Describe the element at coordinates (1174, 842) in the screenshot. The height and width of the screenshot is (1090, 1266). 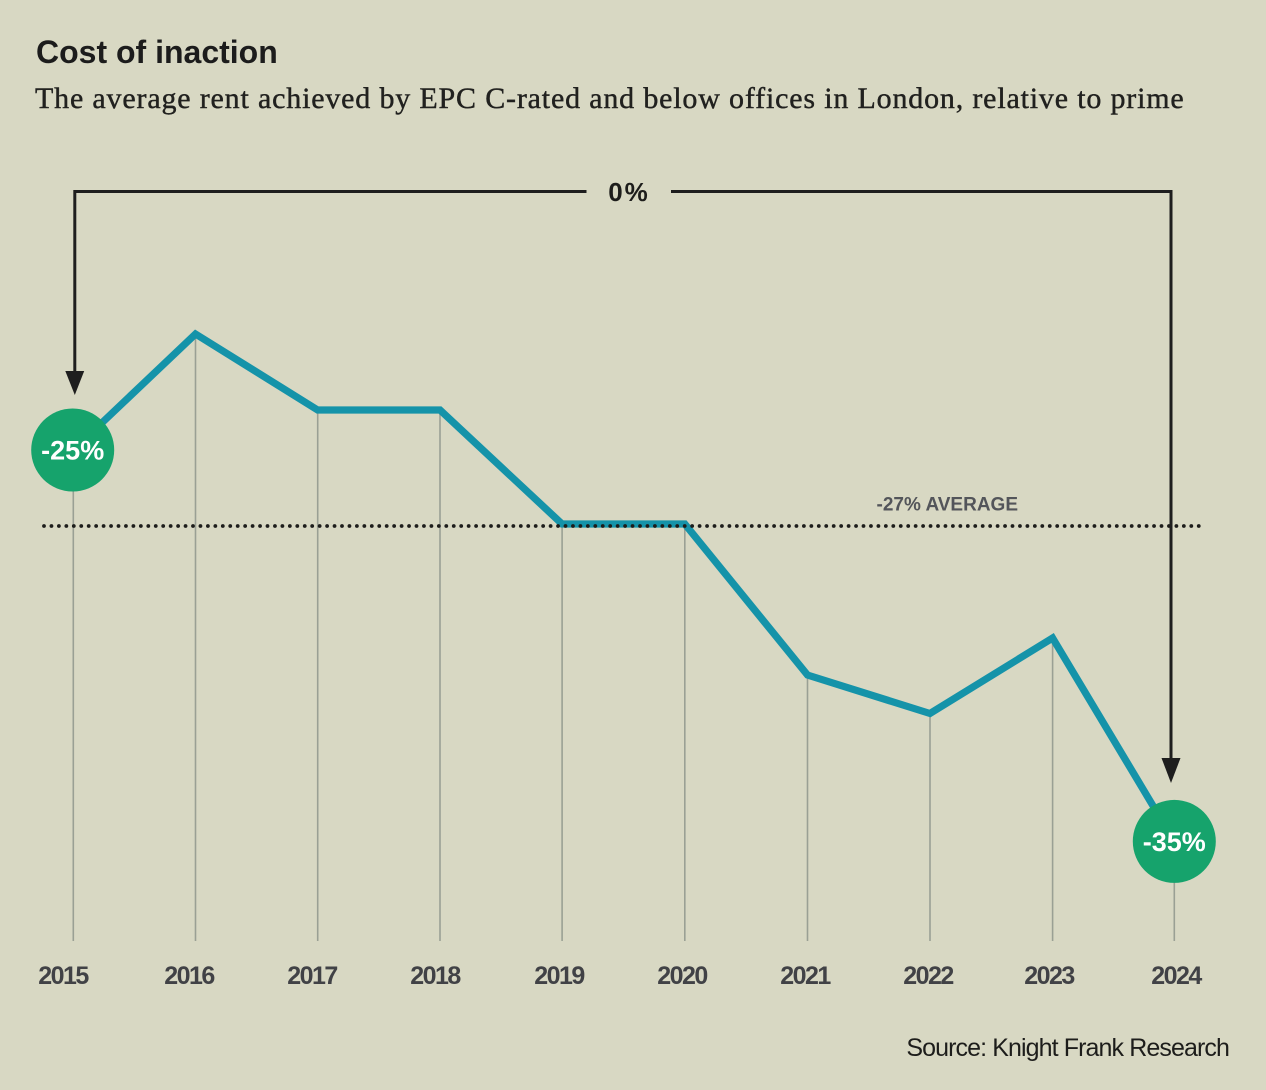
I see `svg-text: -35%` at that location.